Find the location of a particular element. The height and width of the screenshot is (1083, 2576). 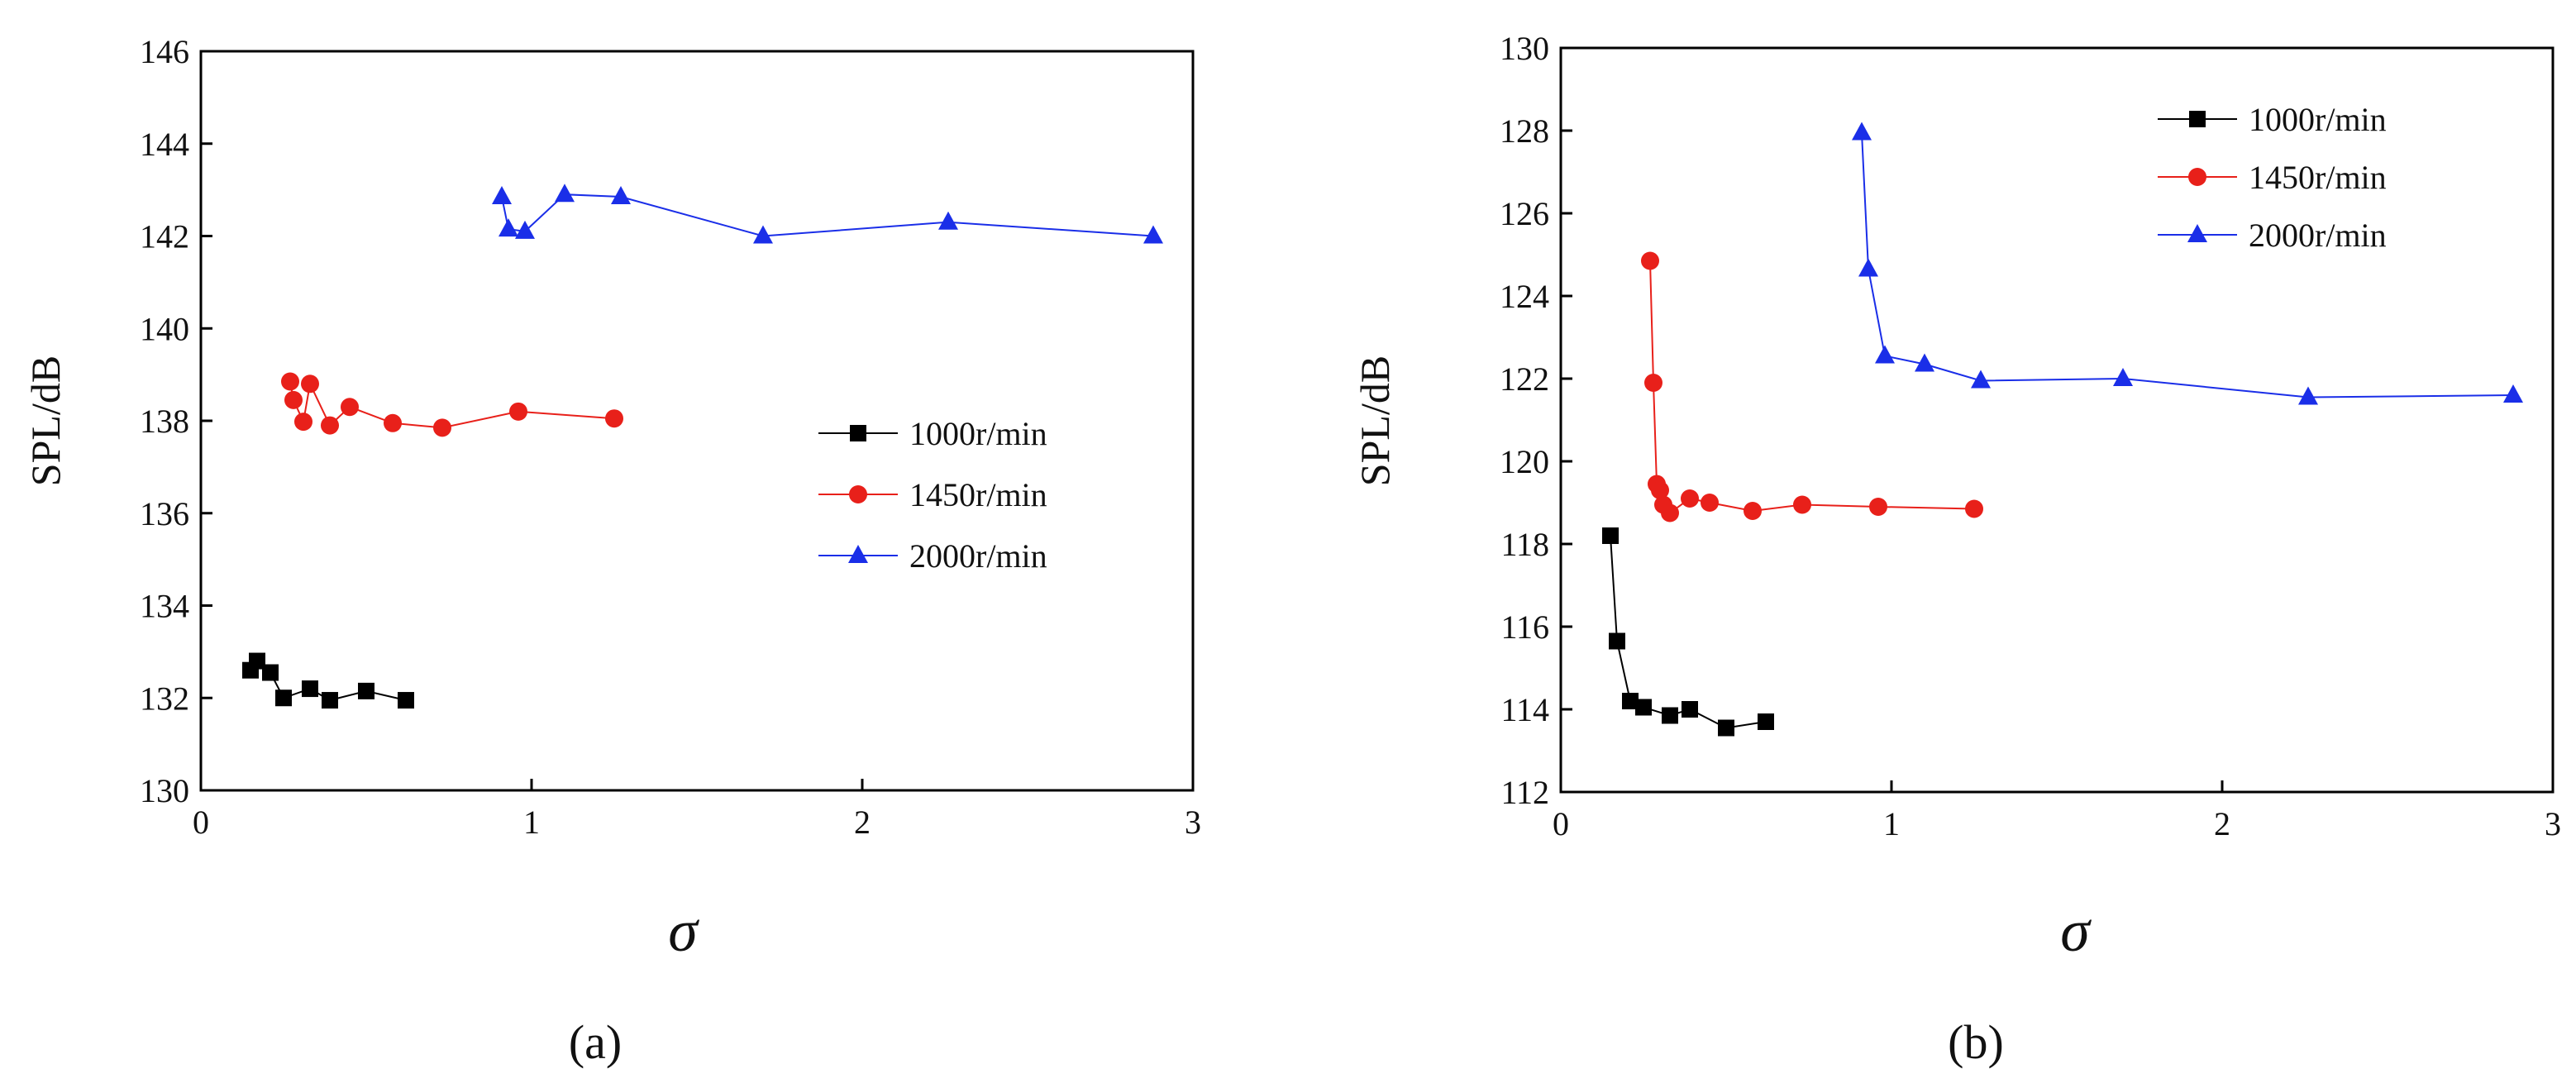

panel-label: (b) is located at coordinates (1976, 1042).